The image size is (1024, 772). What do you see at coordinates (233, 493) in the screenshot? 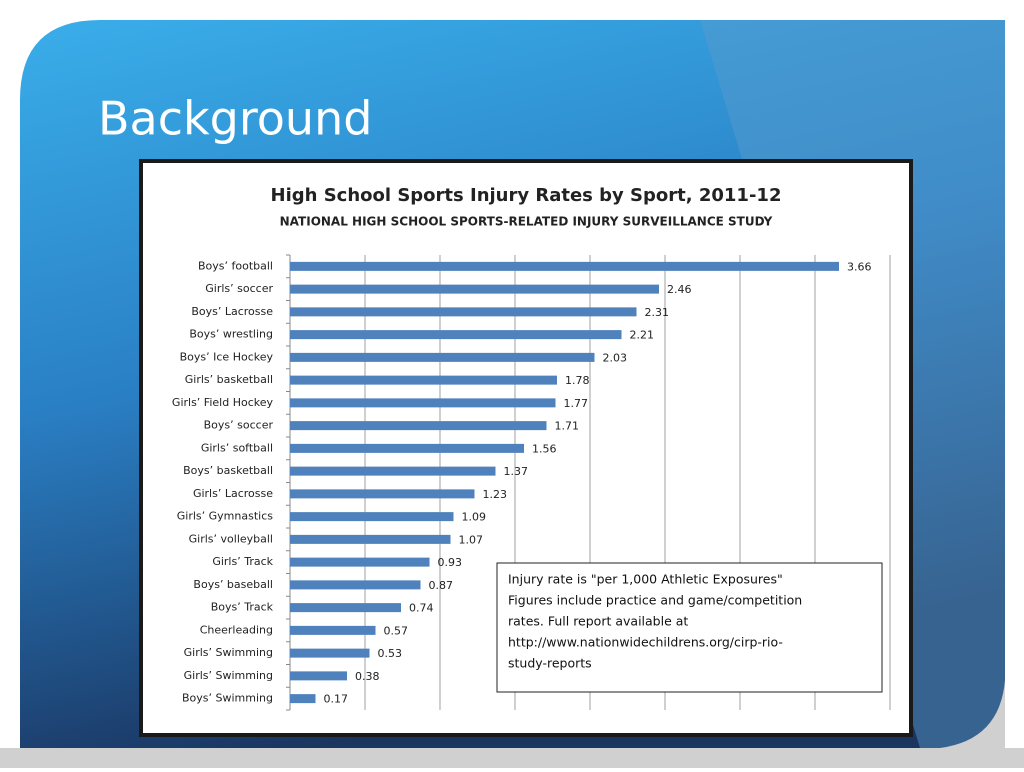
I see `category-label: Girls’ Lacrosse` at bounding box center [233, 493].